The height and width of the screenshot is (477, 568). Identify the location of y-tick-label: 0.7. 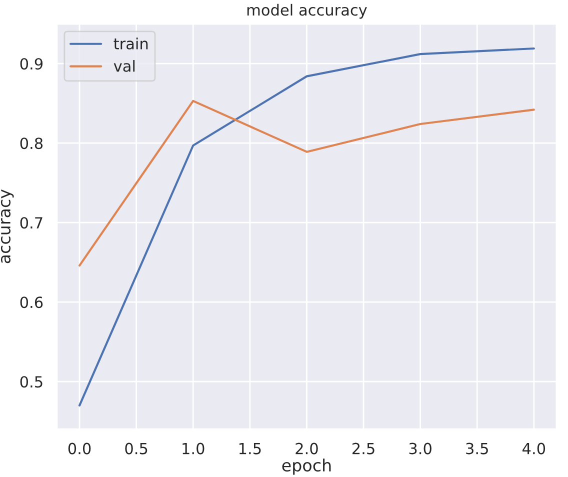
(31, 223).